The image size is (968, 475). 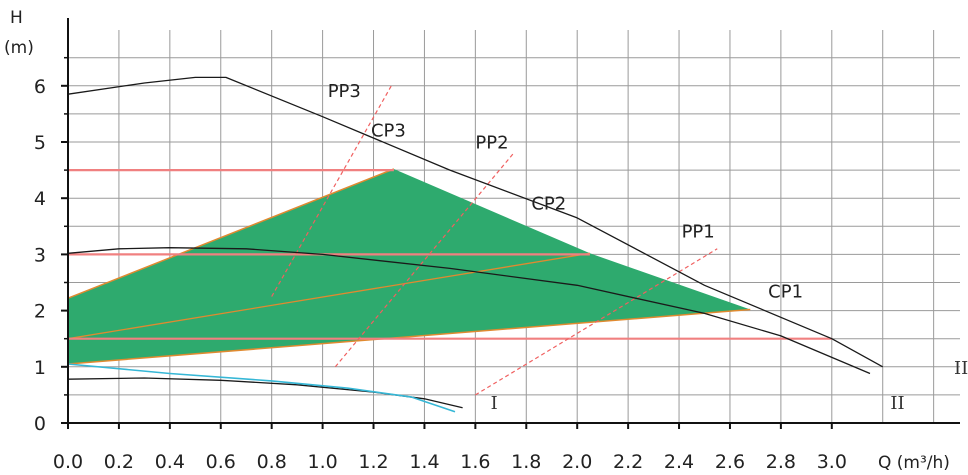 What do you see at coordinates (781, 462) in the screenshot?
I see `x-tick-label: 2.8` at bounding box center [781, 462].